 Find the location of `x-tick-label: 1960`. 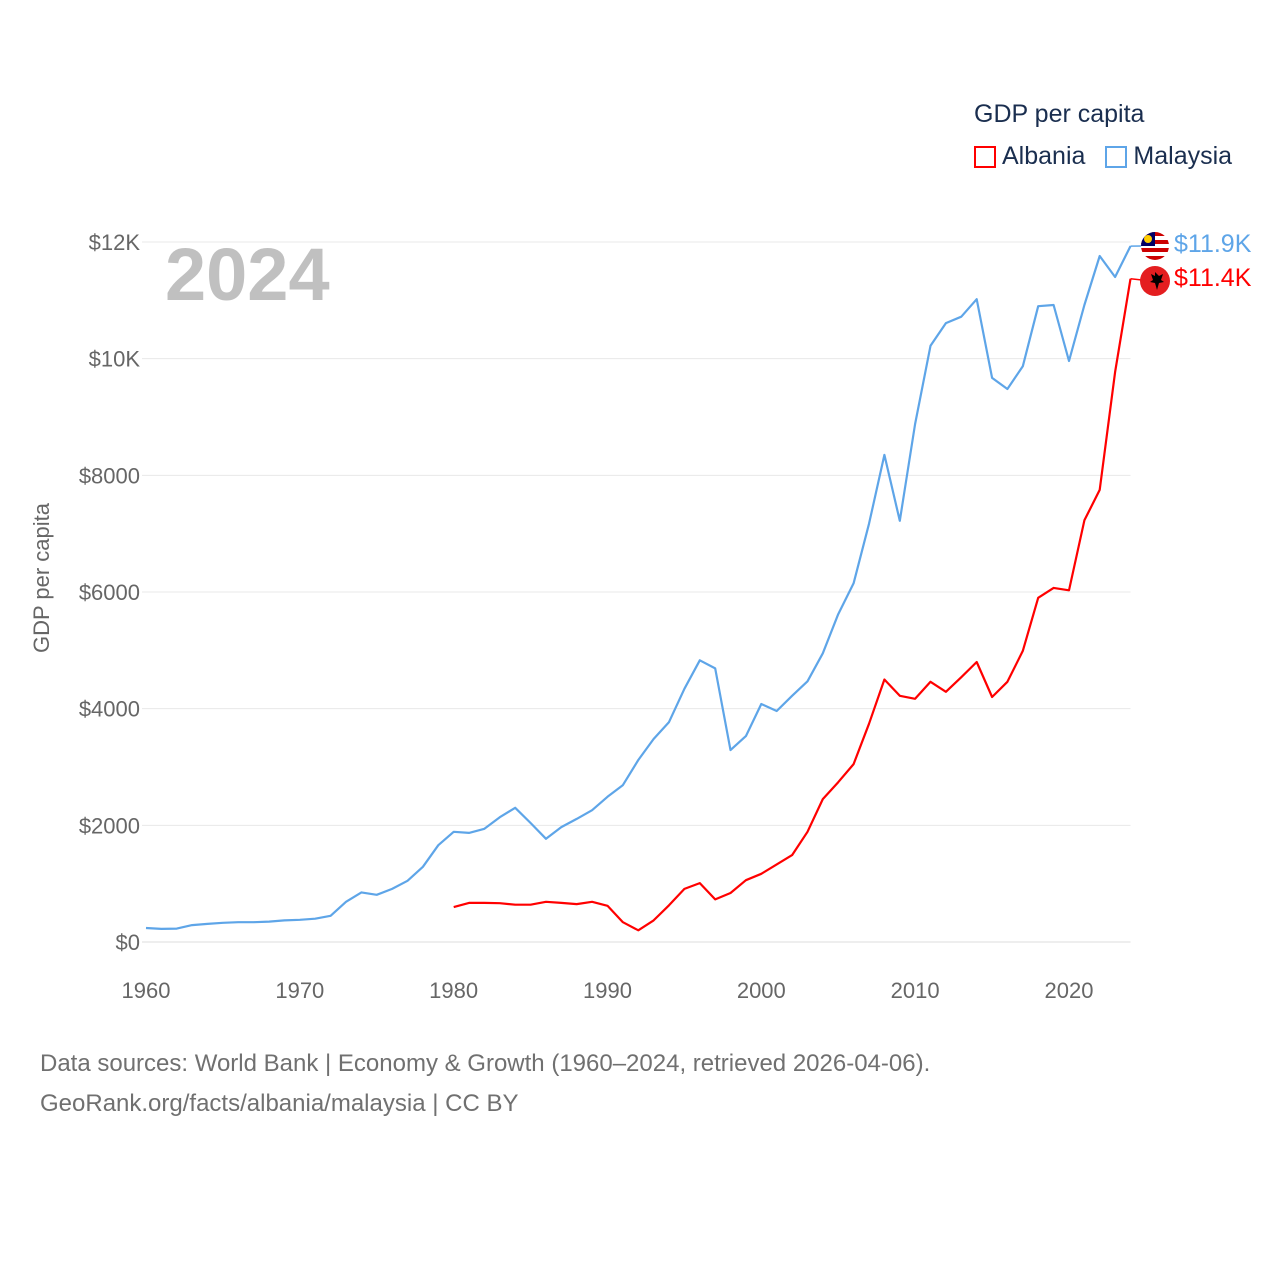

x-tick-label: 1960 is located at coordinates (146, 990).